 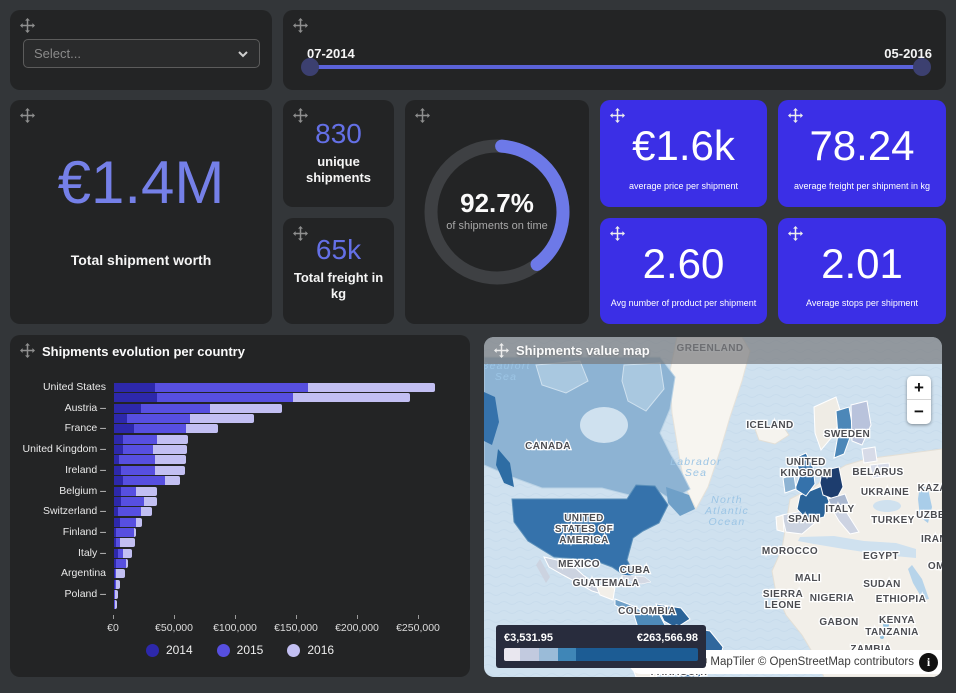 What do you see at coordinates (919, 412) in the screenshot?
I see `zoom-out-button: −` at bounding box center [919, 412].